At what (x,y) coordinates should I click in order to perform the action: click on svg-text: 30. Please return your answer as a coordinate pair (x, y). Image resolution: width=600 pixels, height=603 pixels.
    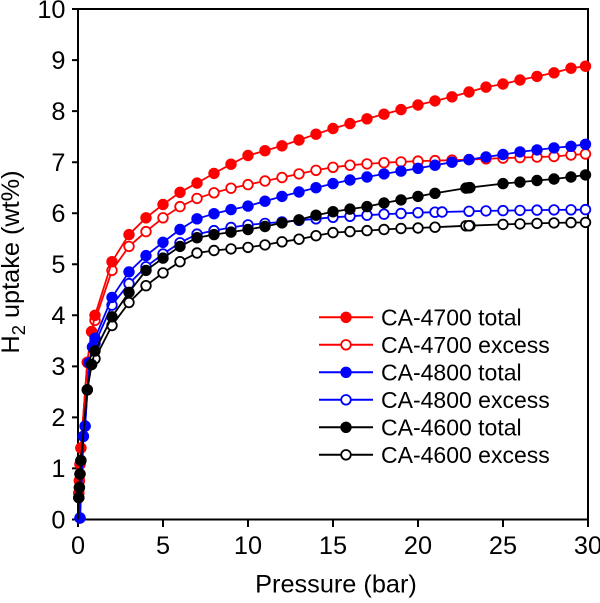
    Looking at the image, I should click on (587, 546).